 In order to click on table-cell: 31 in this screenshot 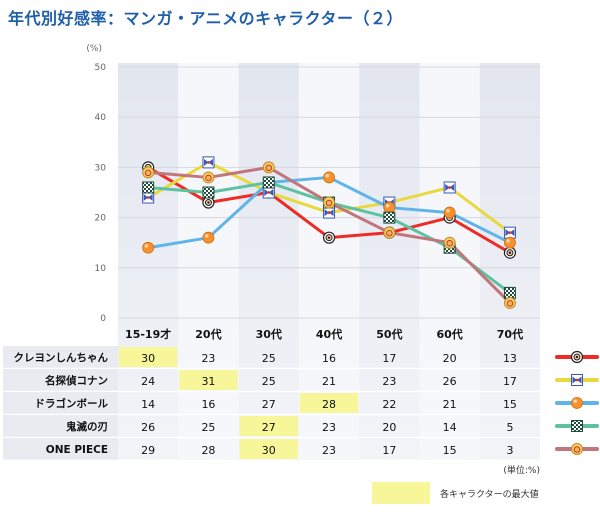, I will do `click(208, 381)`.